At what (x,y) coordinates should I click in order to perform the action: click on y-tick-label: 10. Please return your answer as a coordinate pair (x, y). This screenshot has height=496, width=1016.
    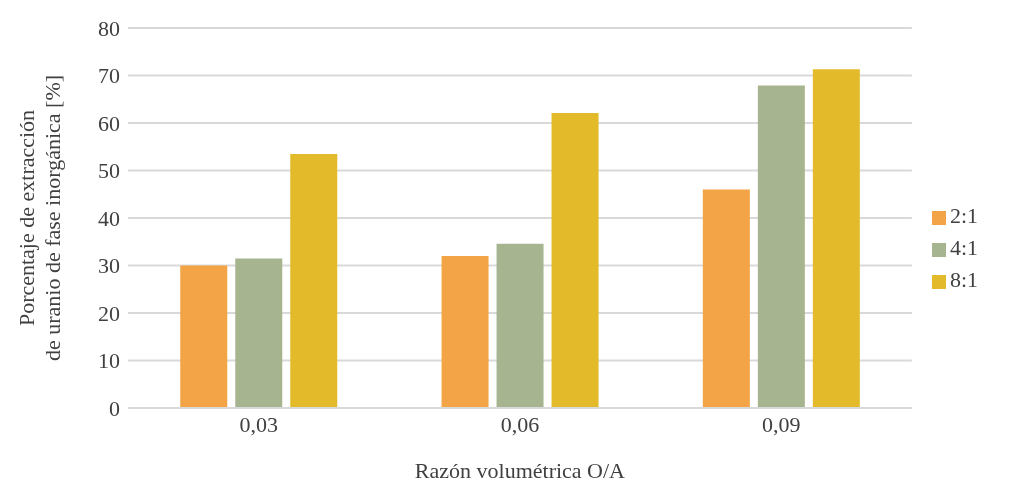
    Looking at the image, I should click on (109, 361).